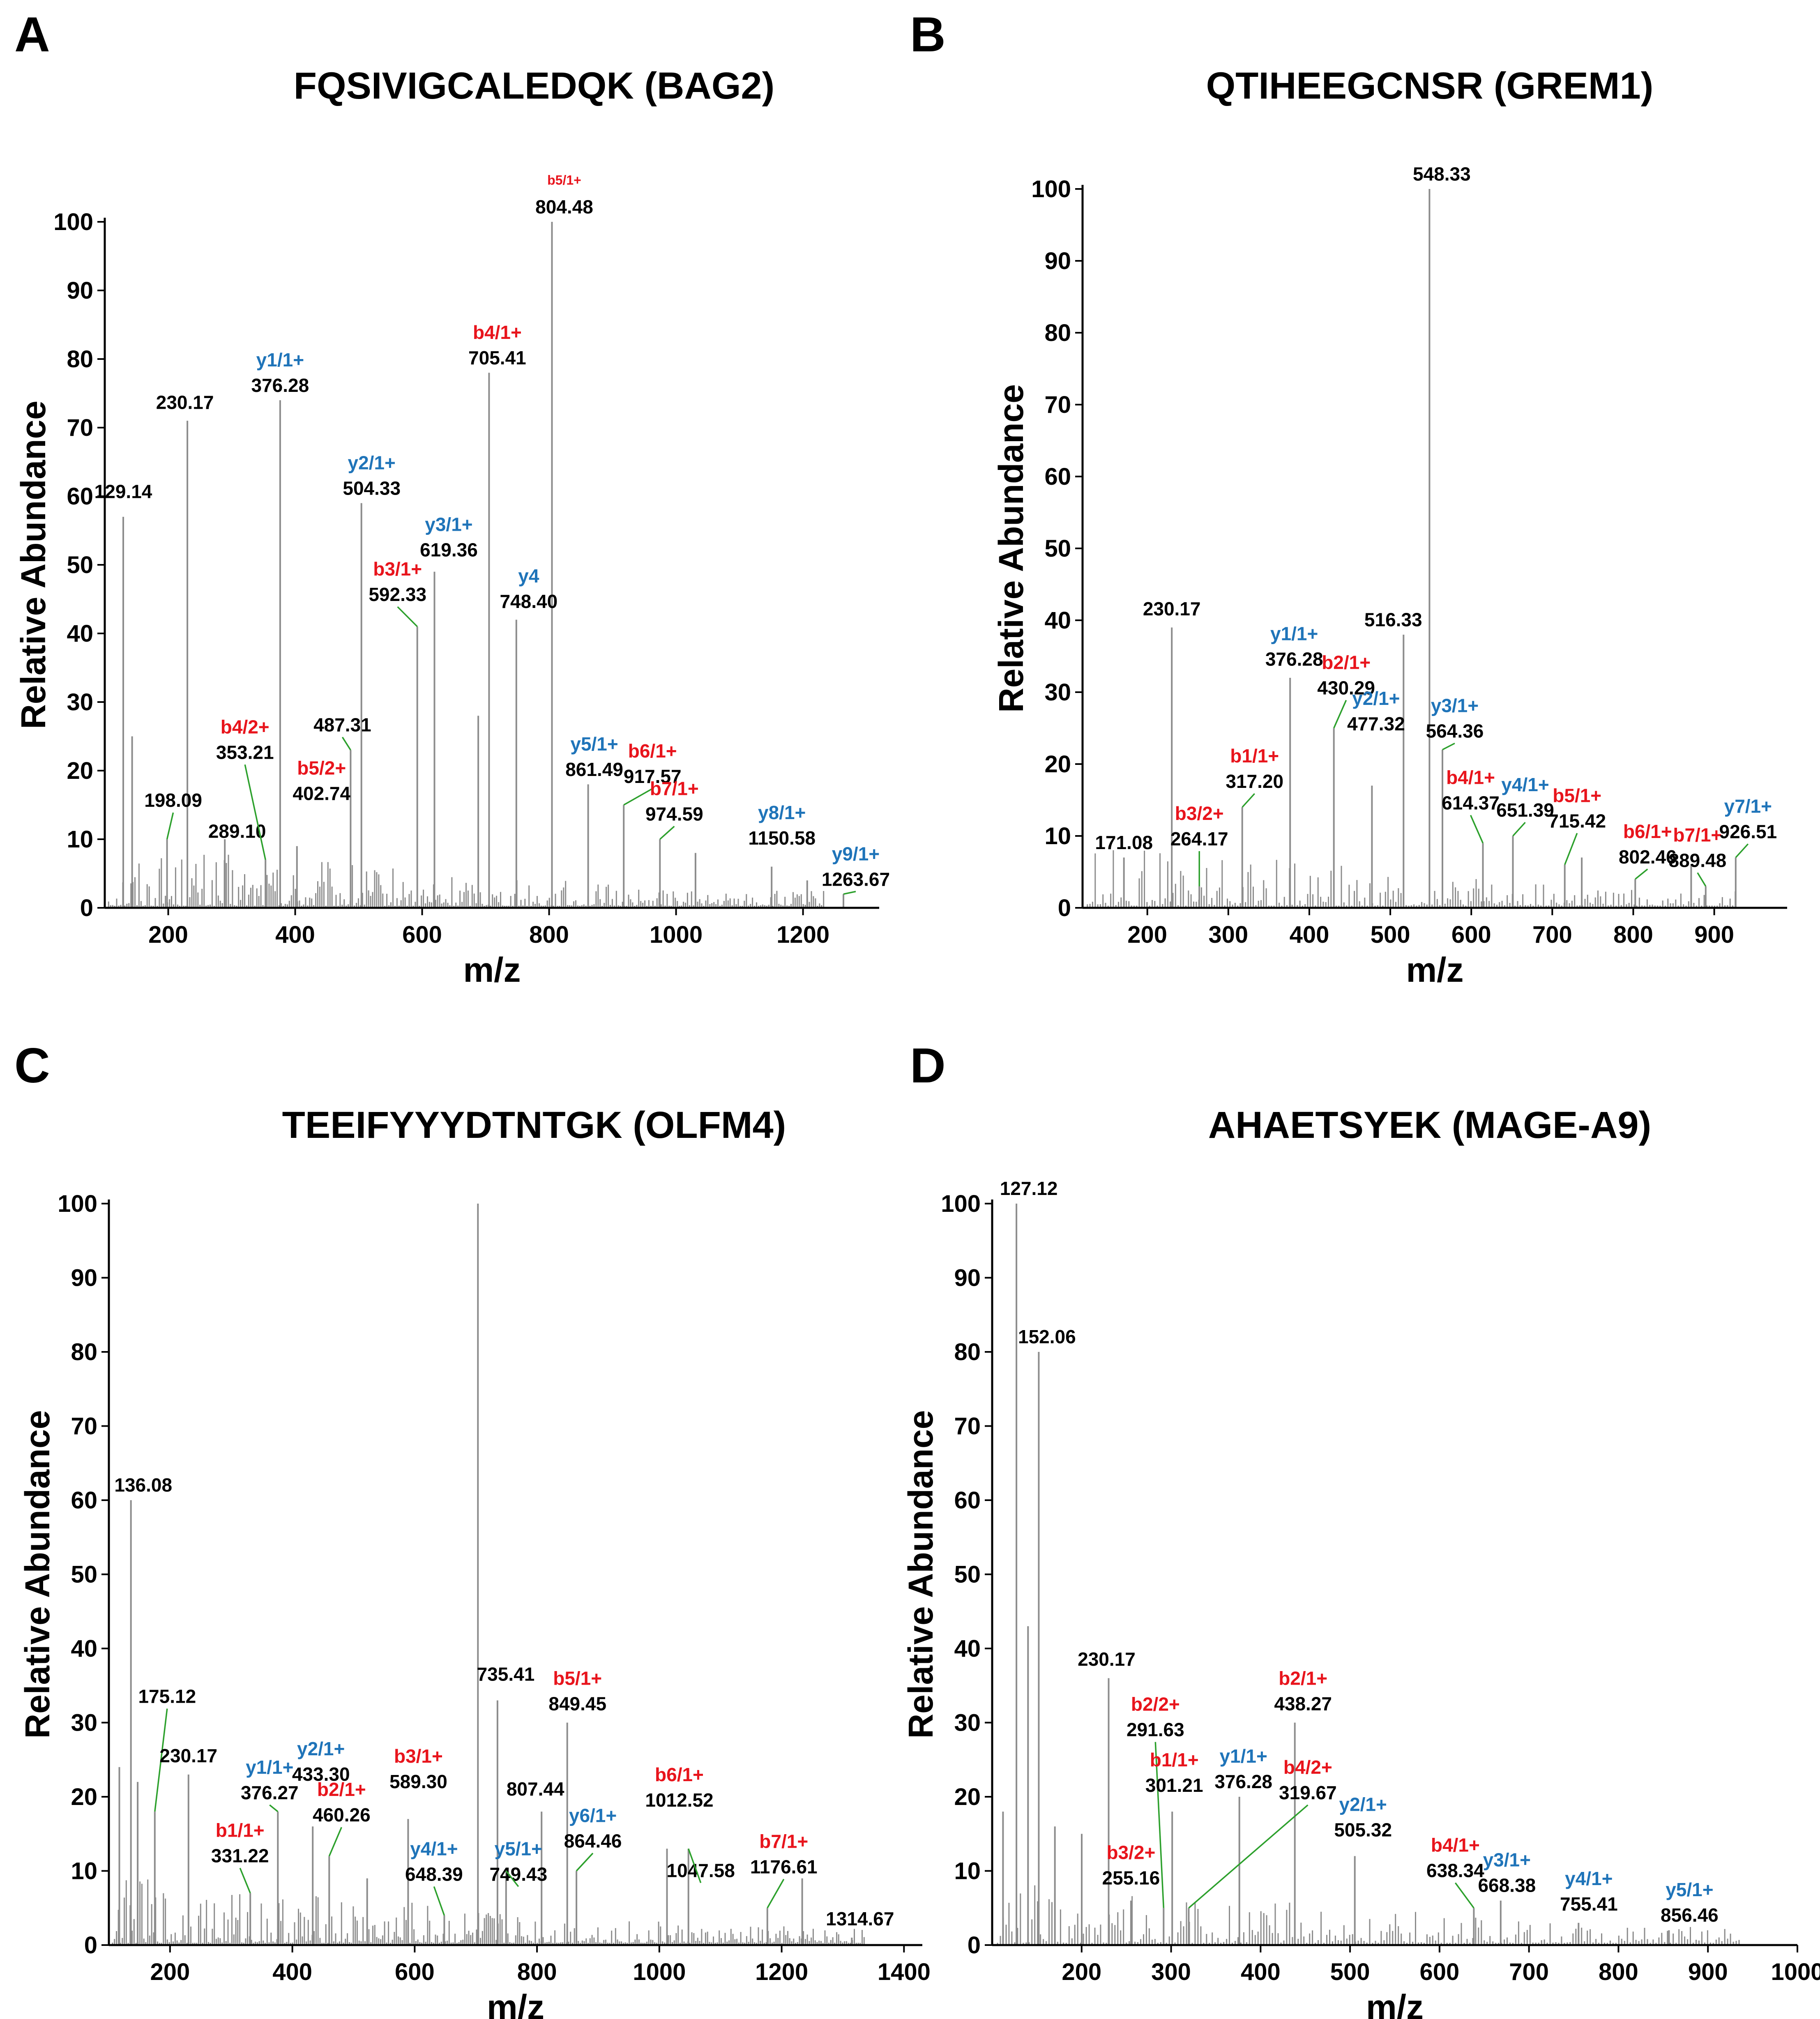 This screenshot has height=2019, width=1820. I want to click on panel-d-ion-label: b3/2+, so click(1130, 1852).